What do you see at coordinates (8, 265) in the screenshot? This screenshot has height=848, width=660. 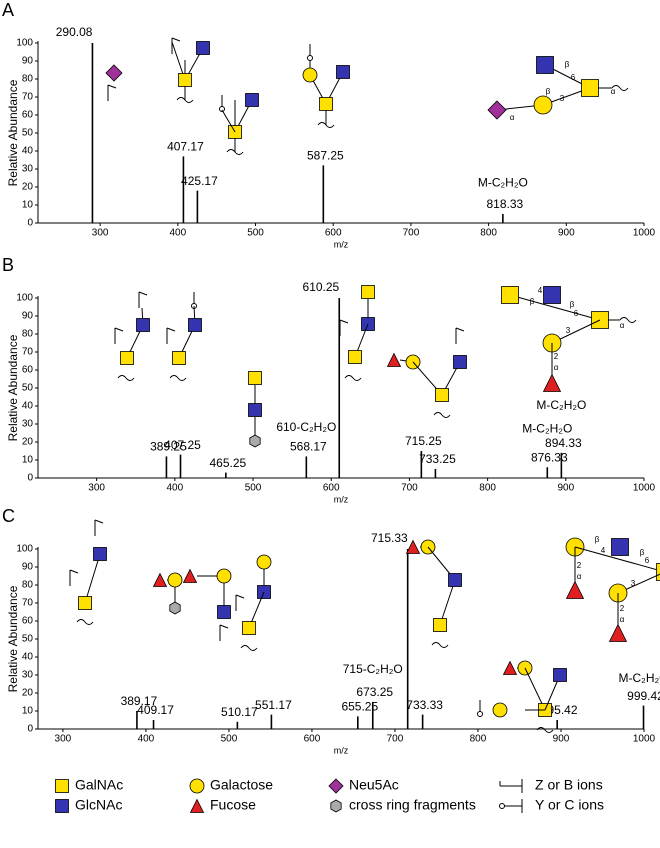 I see `panel-label: B` at bounding box center [8, 265].